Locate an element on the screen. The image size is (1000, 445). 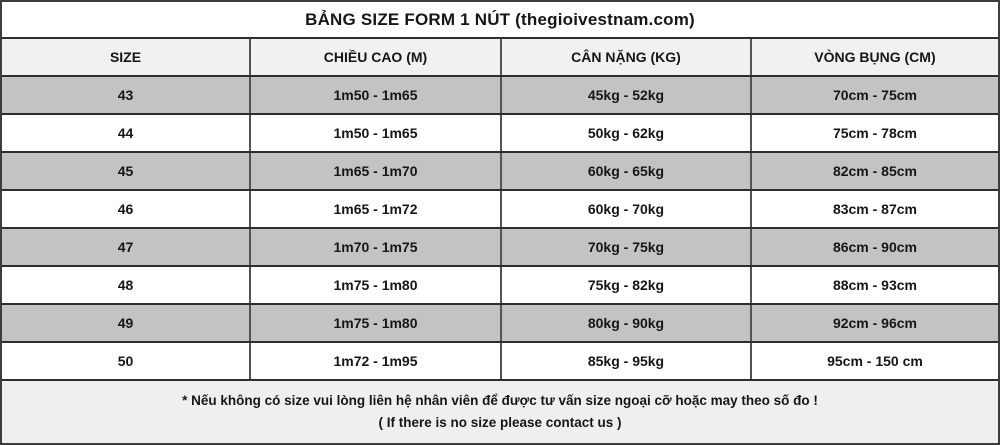
table-row: 47 1m70 - 1m75 70kg - 75kg 86cm - 90cm is located at coordinates (500, 248).